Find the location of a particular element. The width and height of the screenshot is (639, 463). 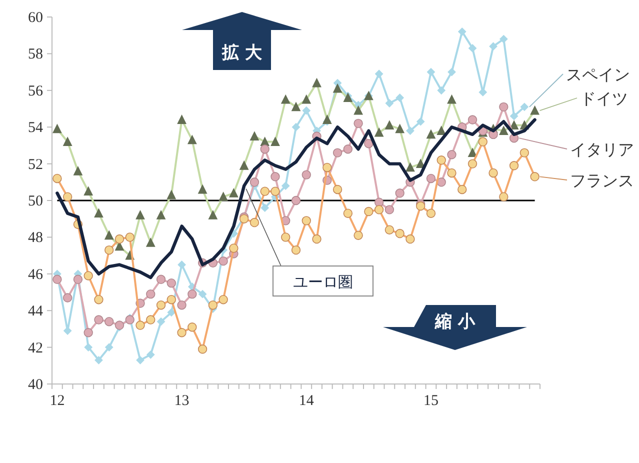

y-tick-label: 58 is located at coordinates (35, 54).